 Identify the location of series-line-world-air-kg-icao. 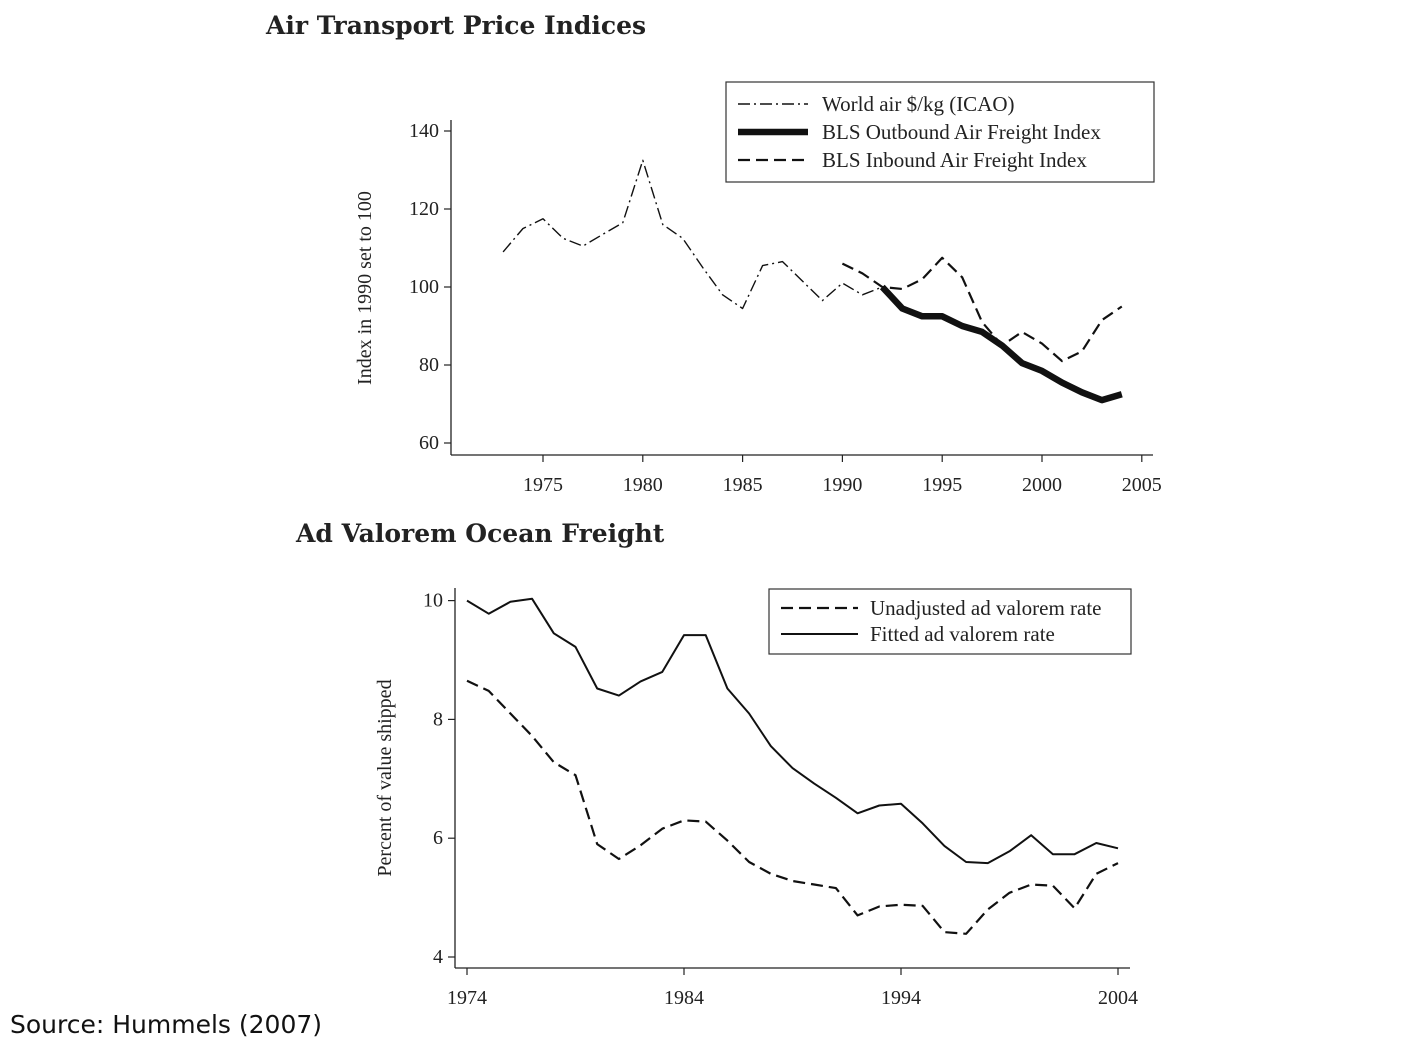
(692, 234).